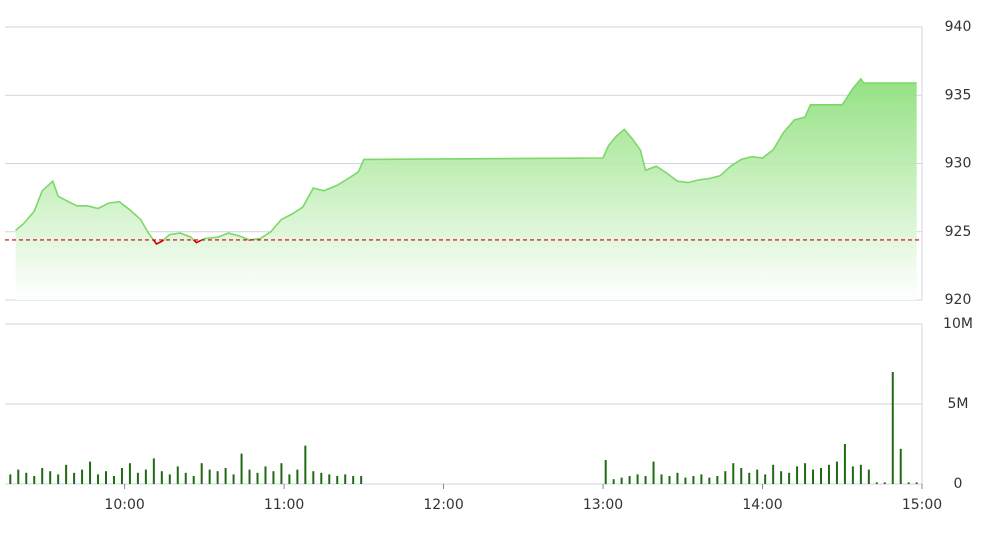 Image resolution: width=986 pixels, height=554 pixels. I want to click on y-tick-label: 930, so click(958, 164).